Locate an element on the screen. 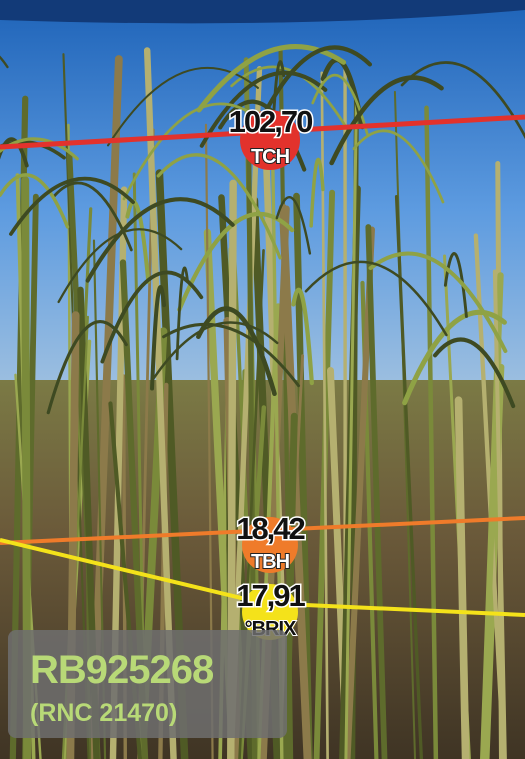  variety-code: (RNC 21470) is located at coordinates (103, 713).